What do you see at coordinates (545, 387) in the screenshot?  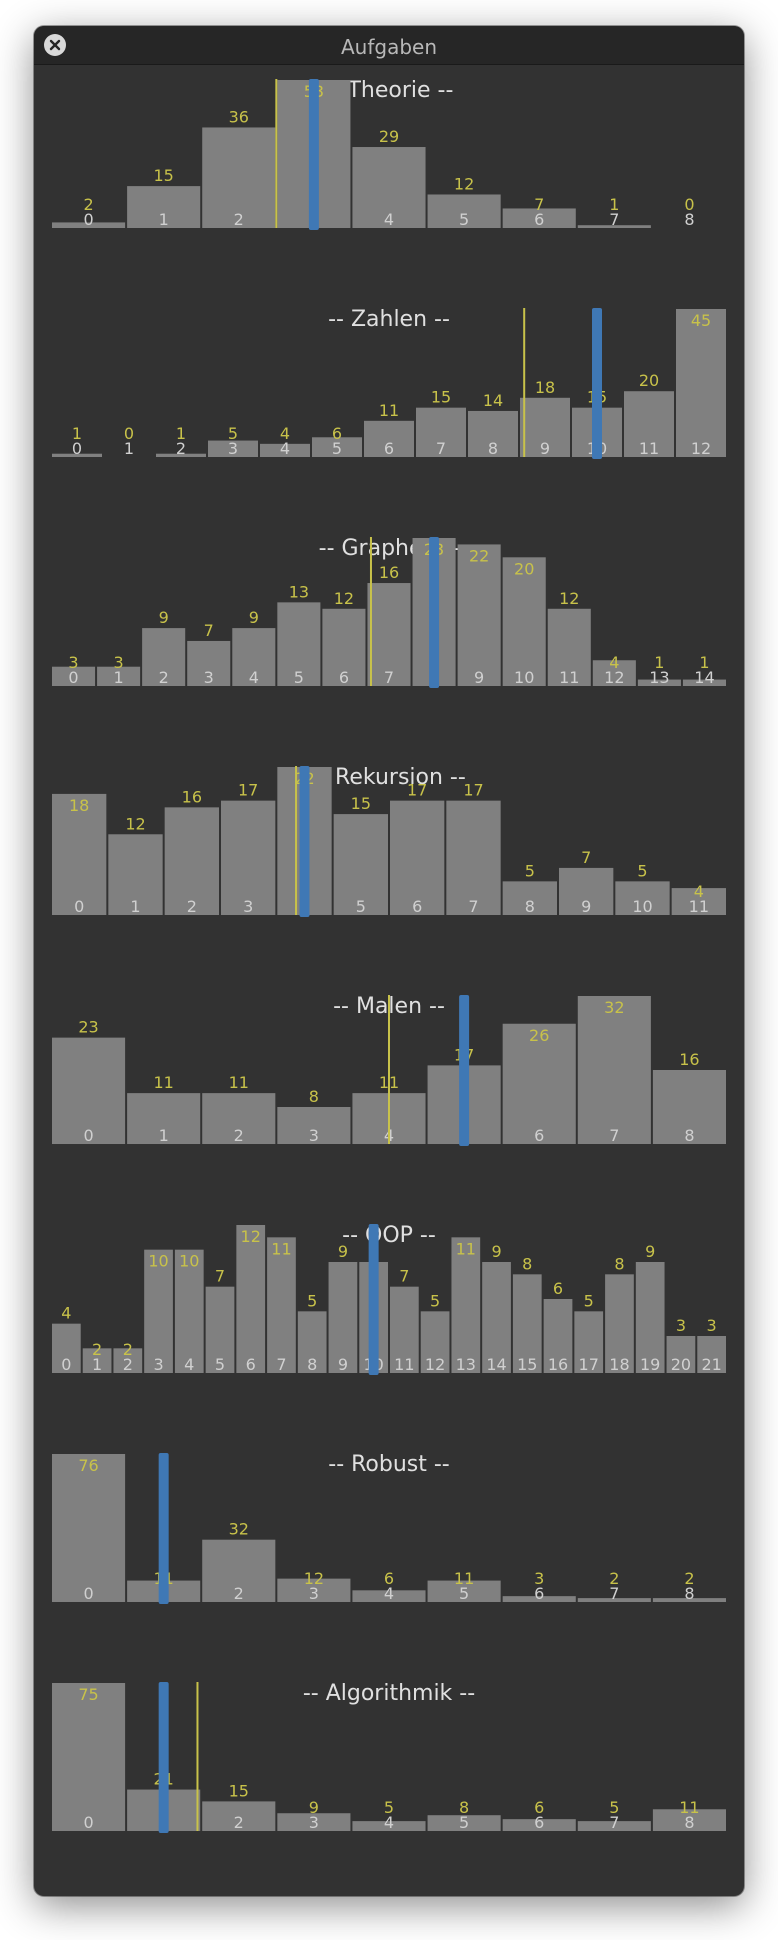 I see `chart-1-value-label: 18` at bounding box center [545, 387].